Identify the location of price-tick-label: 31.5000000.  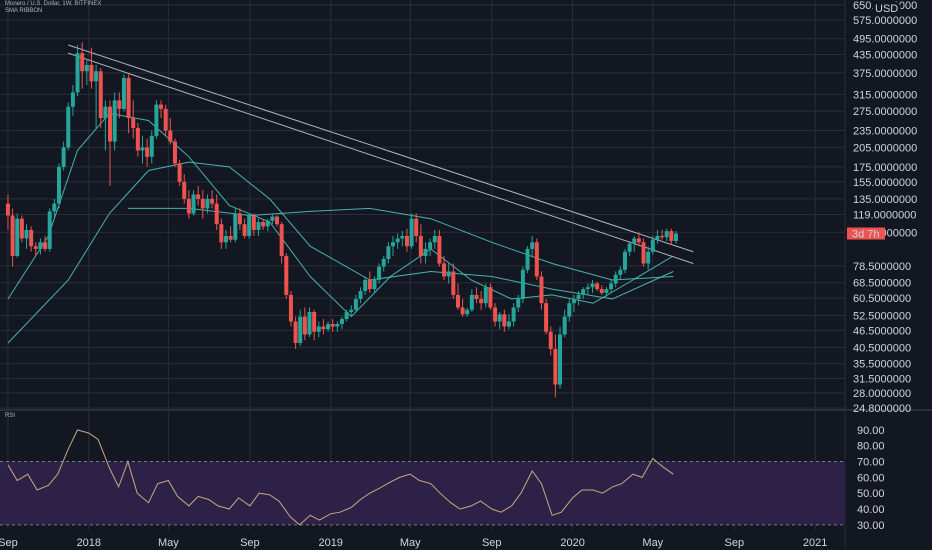
(882, 379).